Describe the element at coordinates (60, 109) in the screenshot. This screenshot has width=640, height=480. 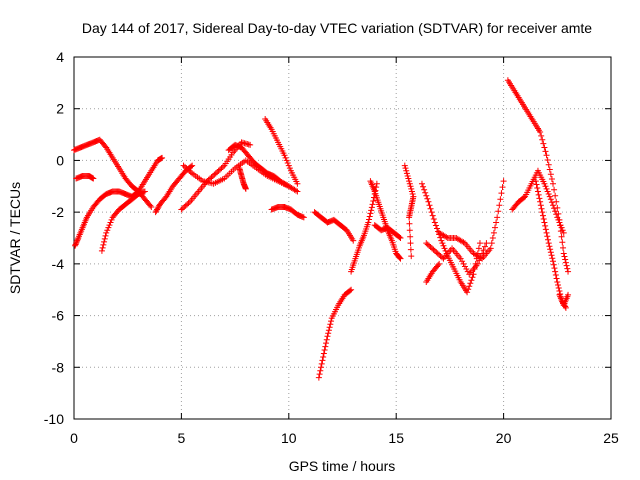
I see `y-tick-label: 2` at that location.